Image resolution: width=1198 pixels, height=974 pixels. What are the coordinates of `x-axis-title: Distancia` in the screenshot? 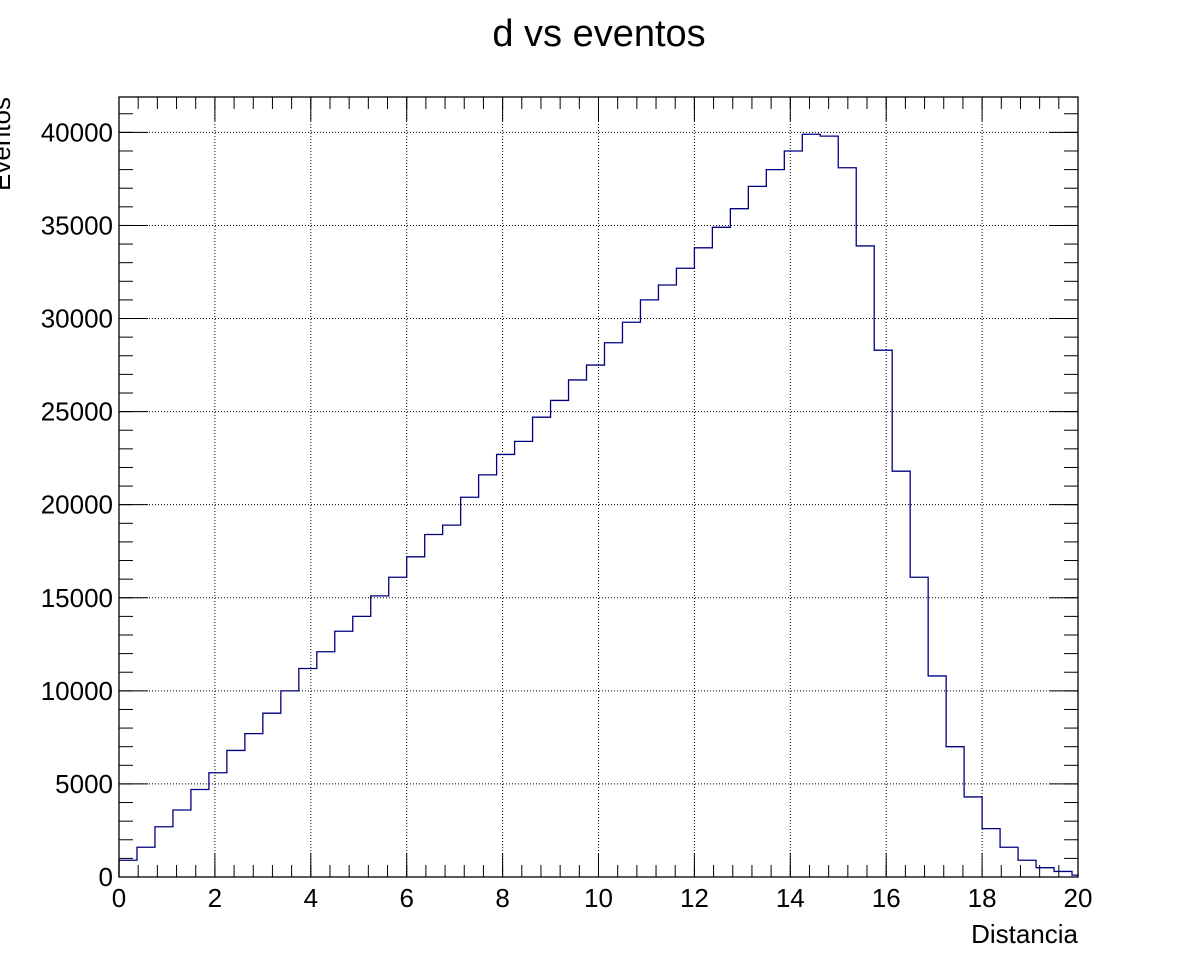 It's located at (1024, 934).